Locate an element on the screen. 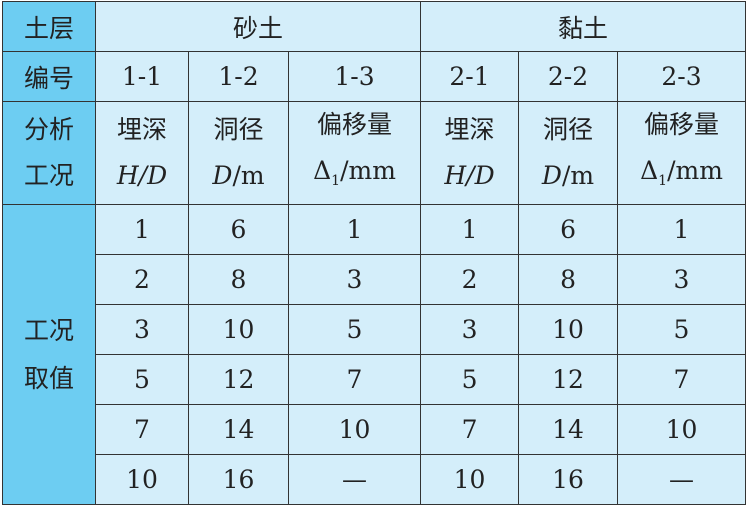 The image size is (747, 505). soil-label: 土层 is located at coordinates (49, 26).